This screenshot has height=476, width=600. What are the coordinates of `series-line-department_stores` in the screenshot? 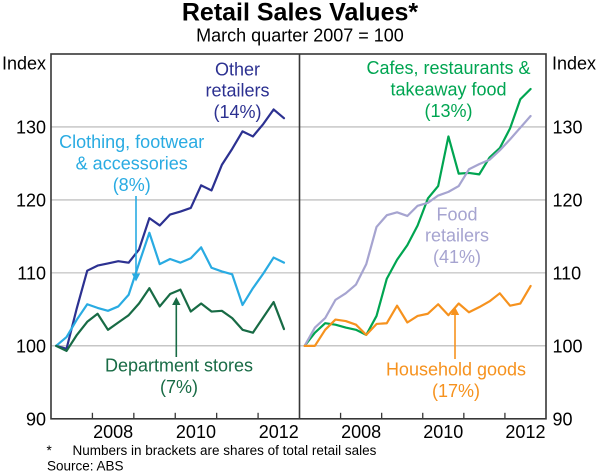 It's located at (170, 320).